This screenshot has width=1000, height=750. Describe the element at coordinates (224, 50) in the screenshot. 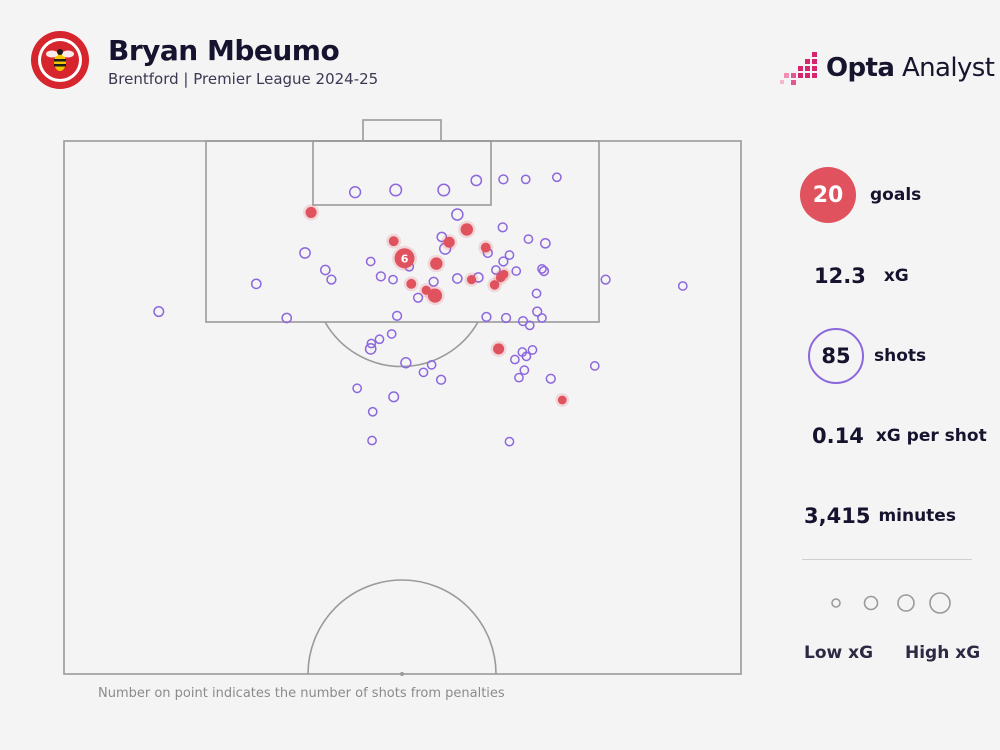

I see `player-name: Bryan Mbeumo` at that location.